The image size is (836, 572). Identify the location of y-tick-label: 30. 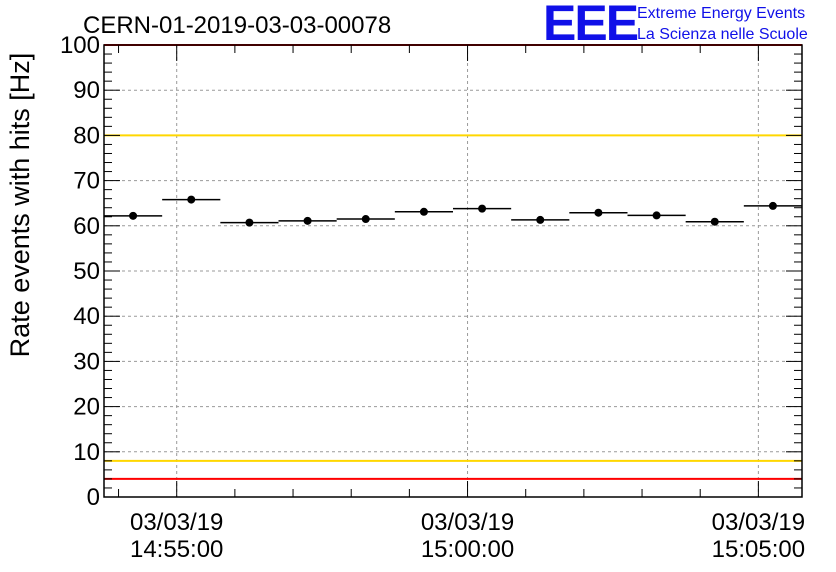
(86, 361).